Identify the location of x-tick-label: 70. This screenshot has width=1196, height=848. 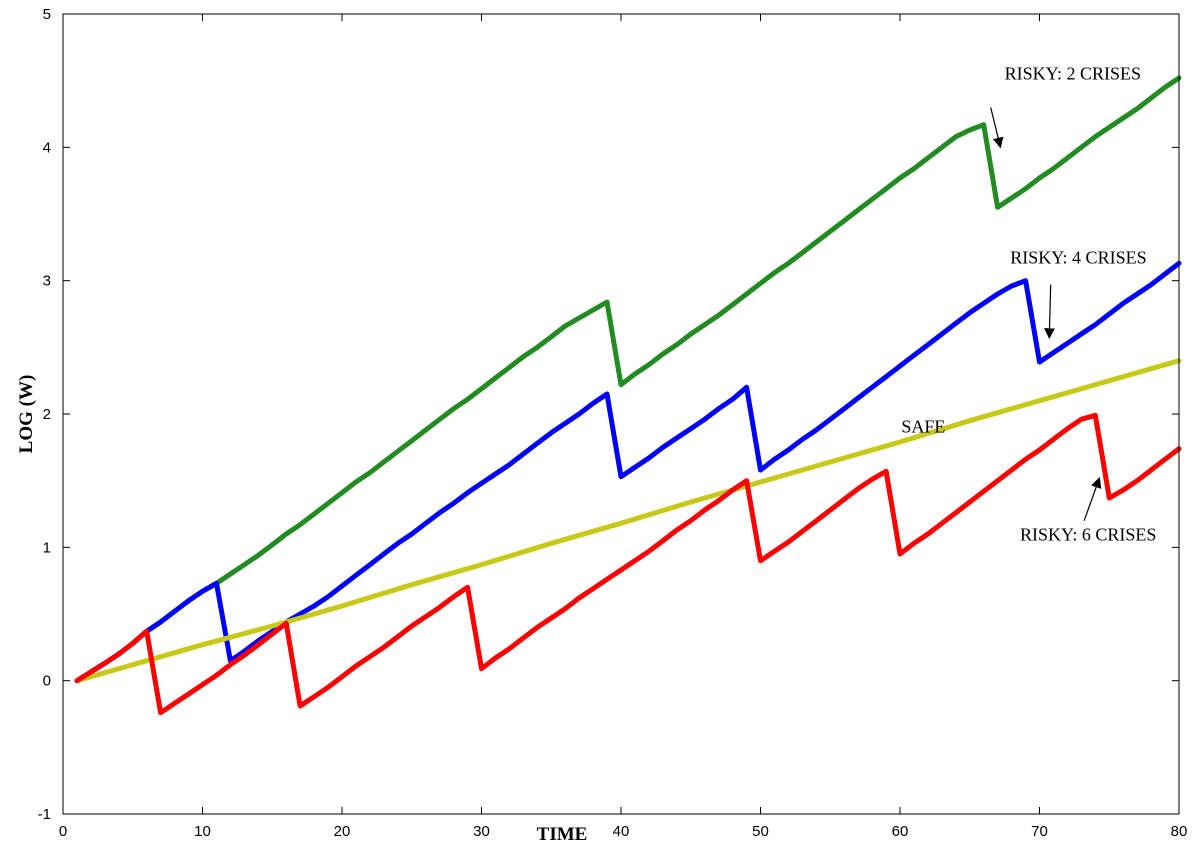
(1039, 831).